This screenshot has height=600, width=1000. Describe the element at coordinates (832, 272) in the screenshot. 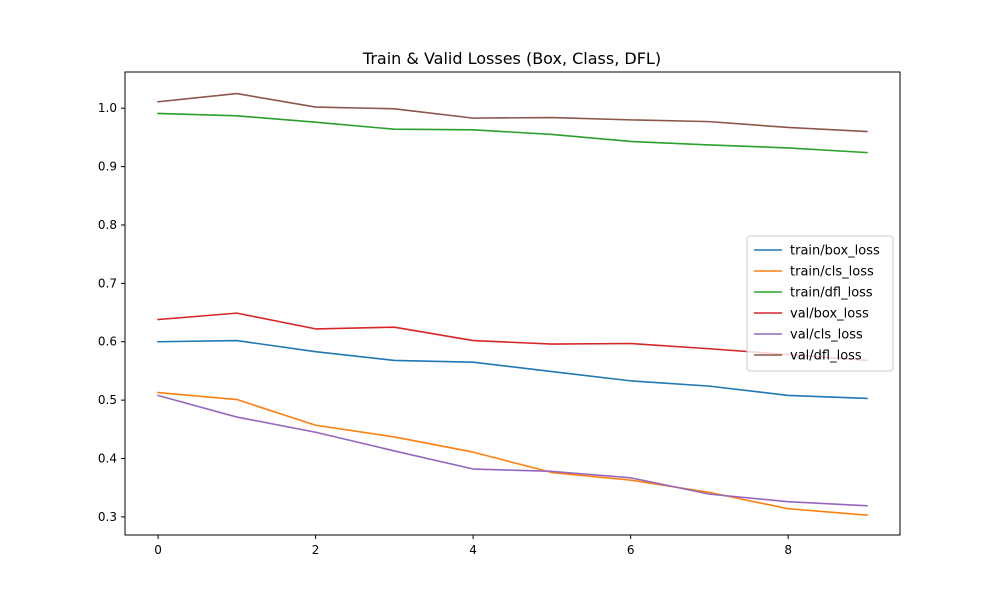

I see `legend-label: train/cls_loss` at that location.